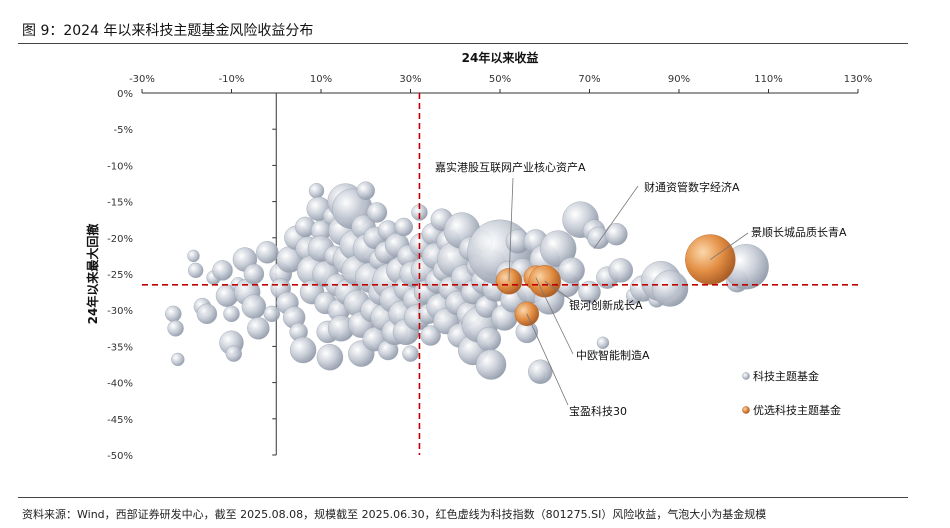 The width and height of the screenshot is (950, 528). I want to click on annotation-label: 银河创新成长A, so click(606, 305).